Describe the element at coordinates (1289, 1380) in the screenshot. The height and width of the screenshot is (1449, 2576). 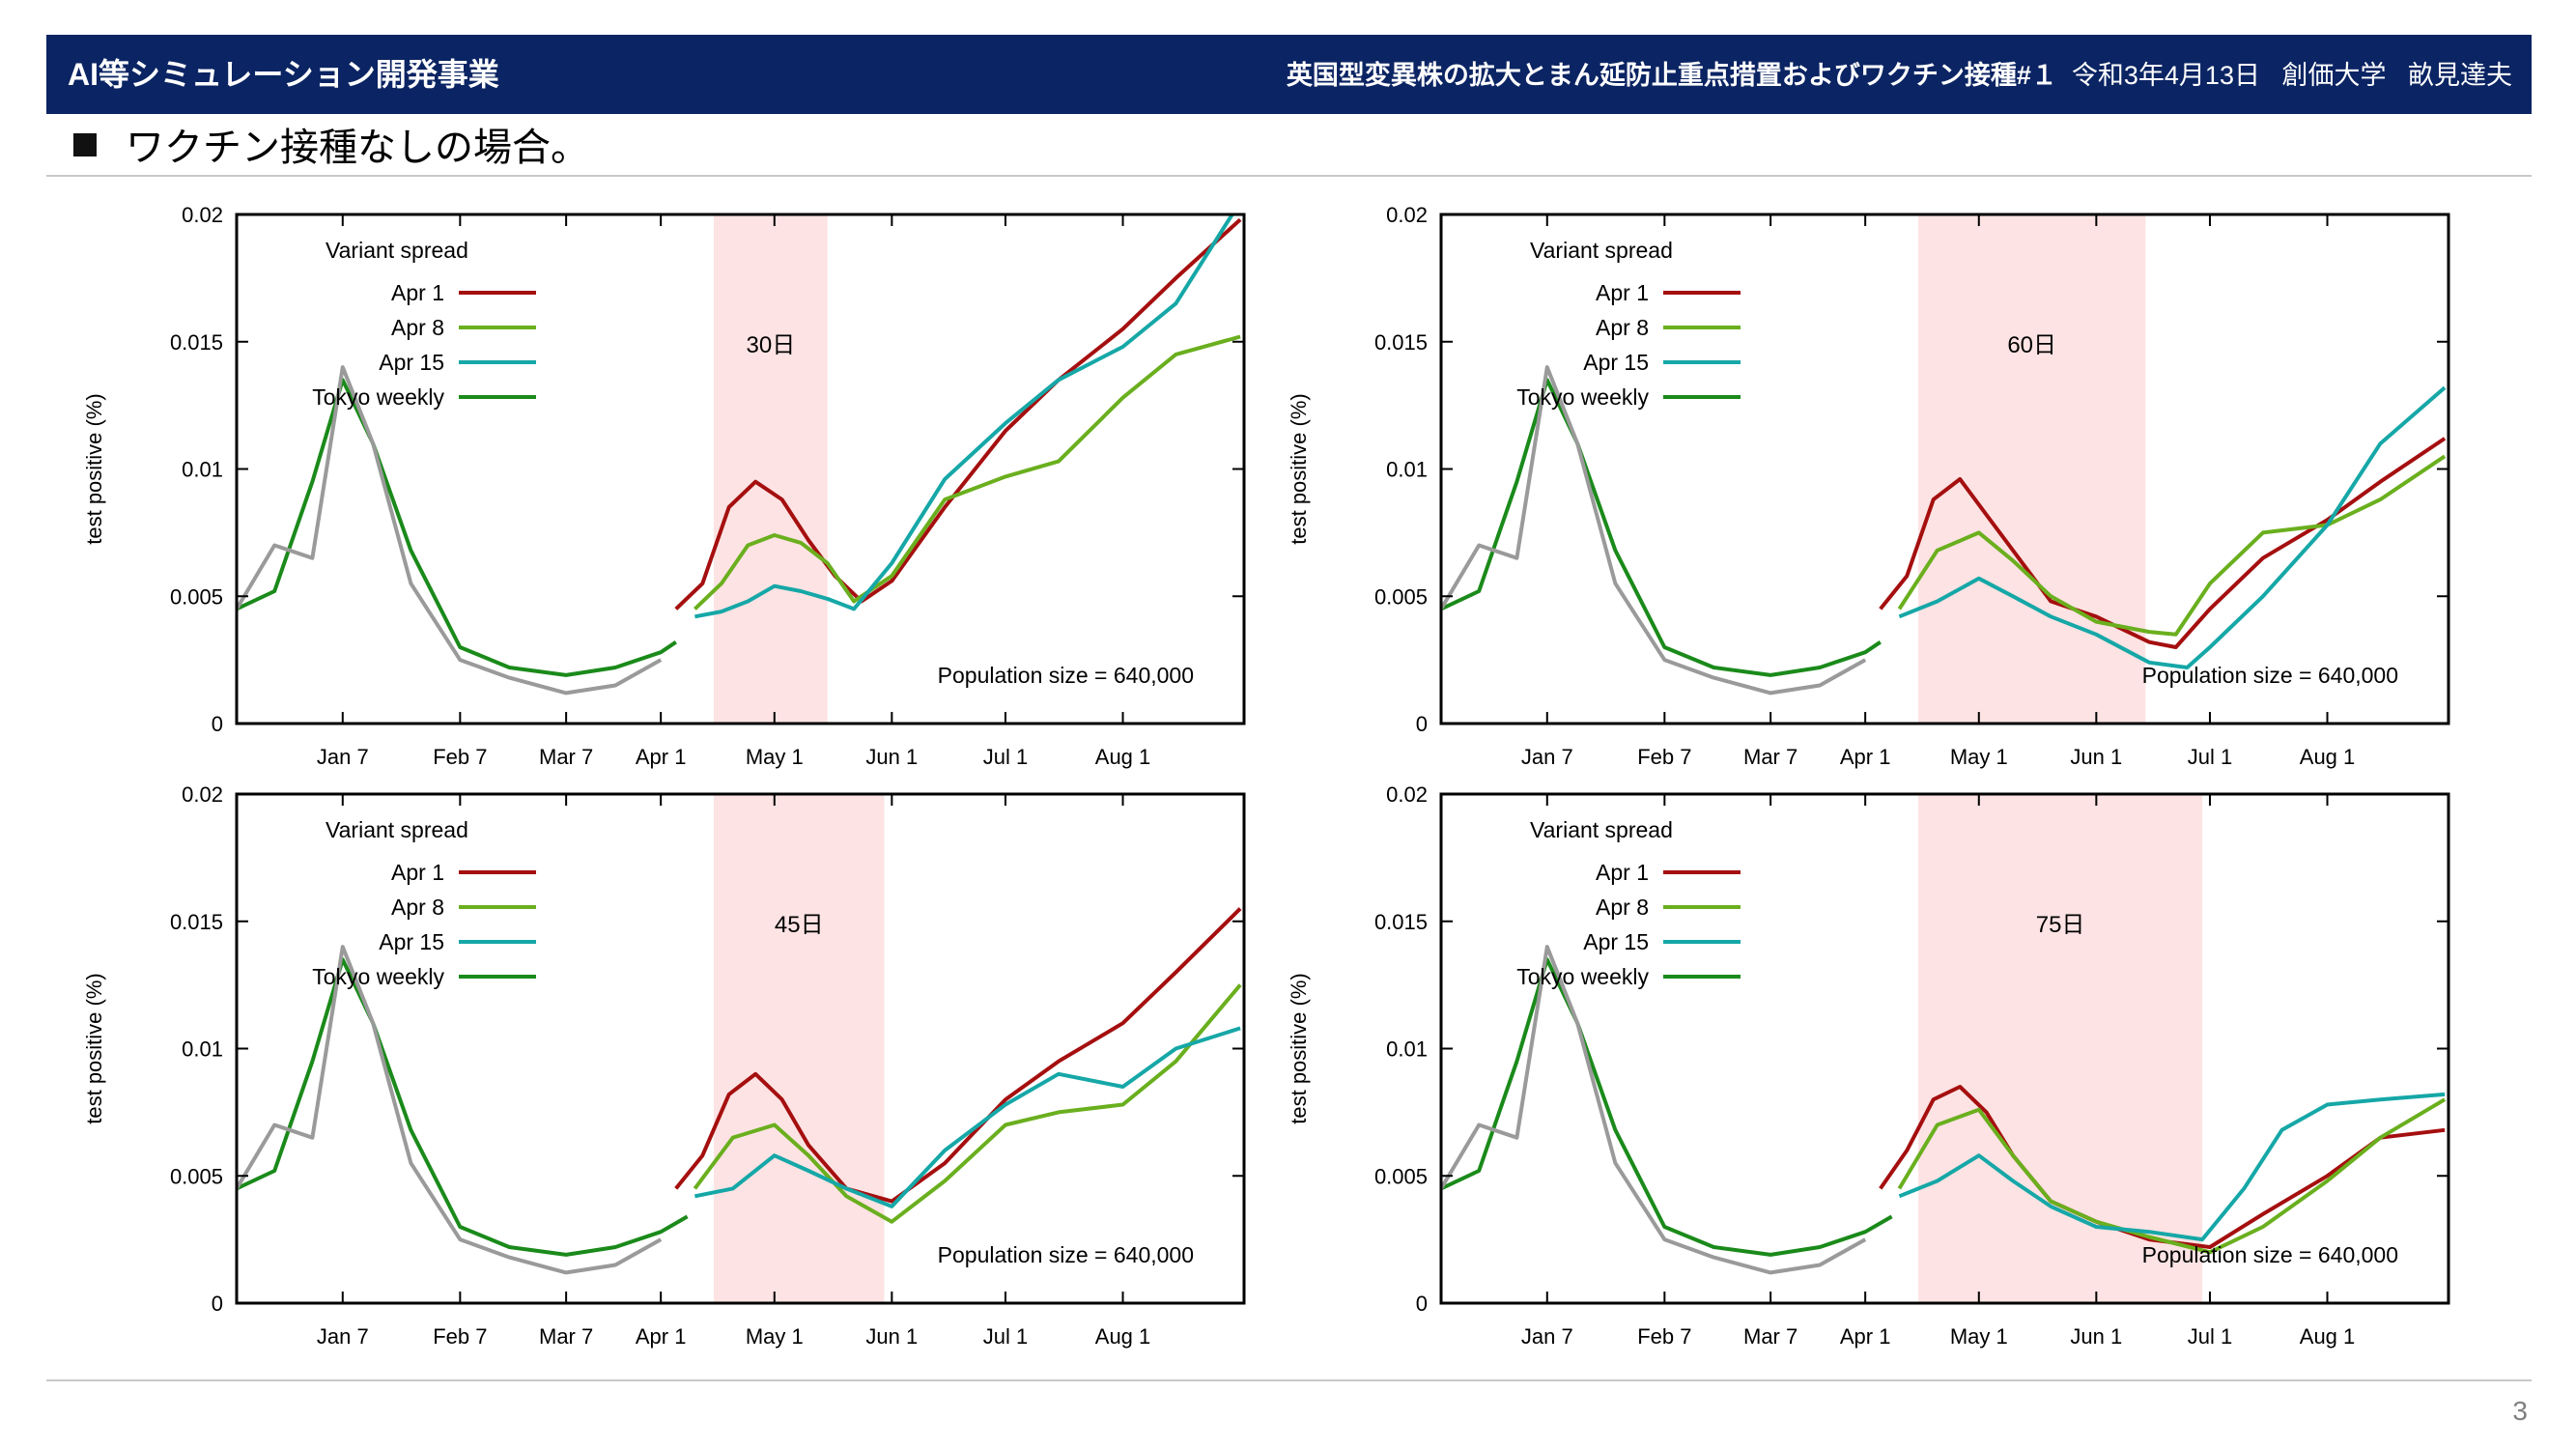
I see `bottom-divider` at that location.